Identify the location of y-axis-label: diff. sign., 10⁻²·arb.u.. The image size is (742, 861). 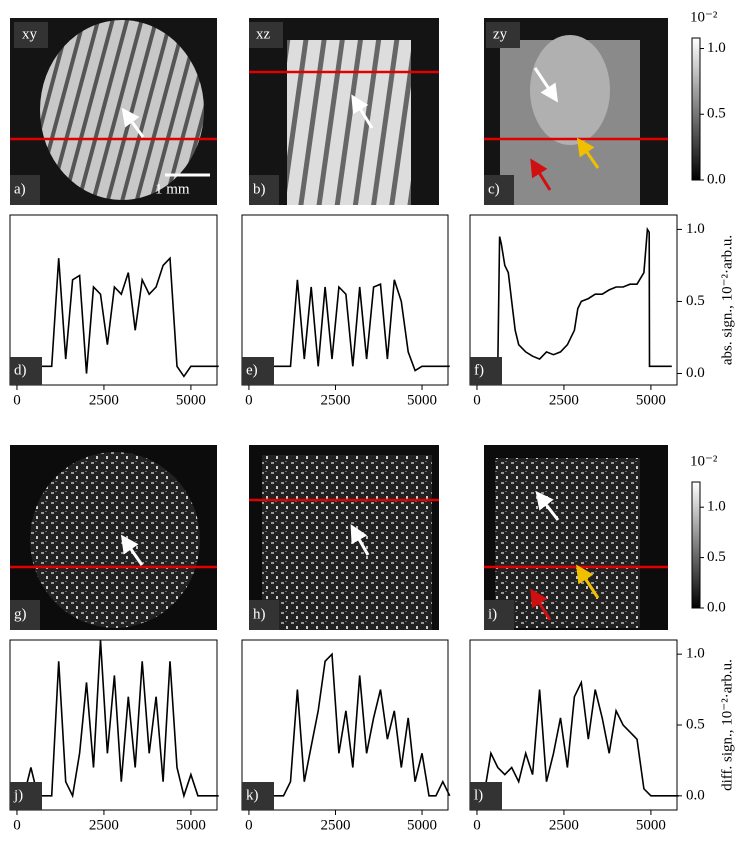
(727, 725).